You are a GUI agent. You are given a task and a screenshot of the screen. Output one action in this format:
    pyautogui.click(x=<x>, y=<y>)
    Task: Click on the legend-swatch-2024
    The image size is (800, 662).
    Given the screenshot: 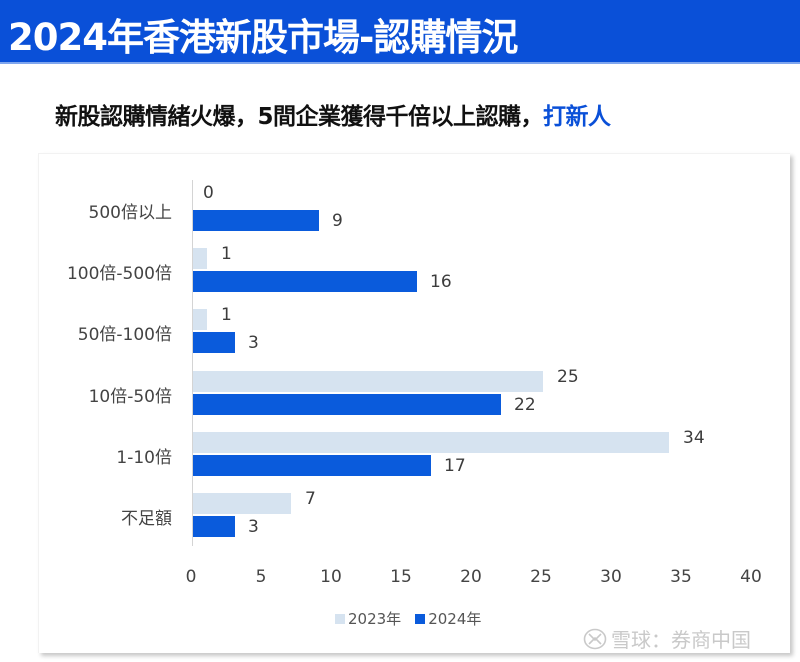 What is the action you would take?
    pyautogui.click(x=420, y=618)
    